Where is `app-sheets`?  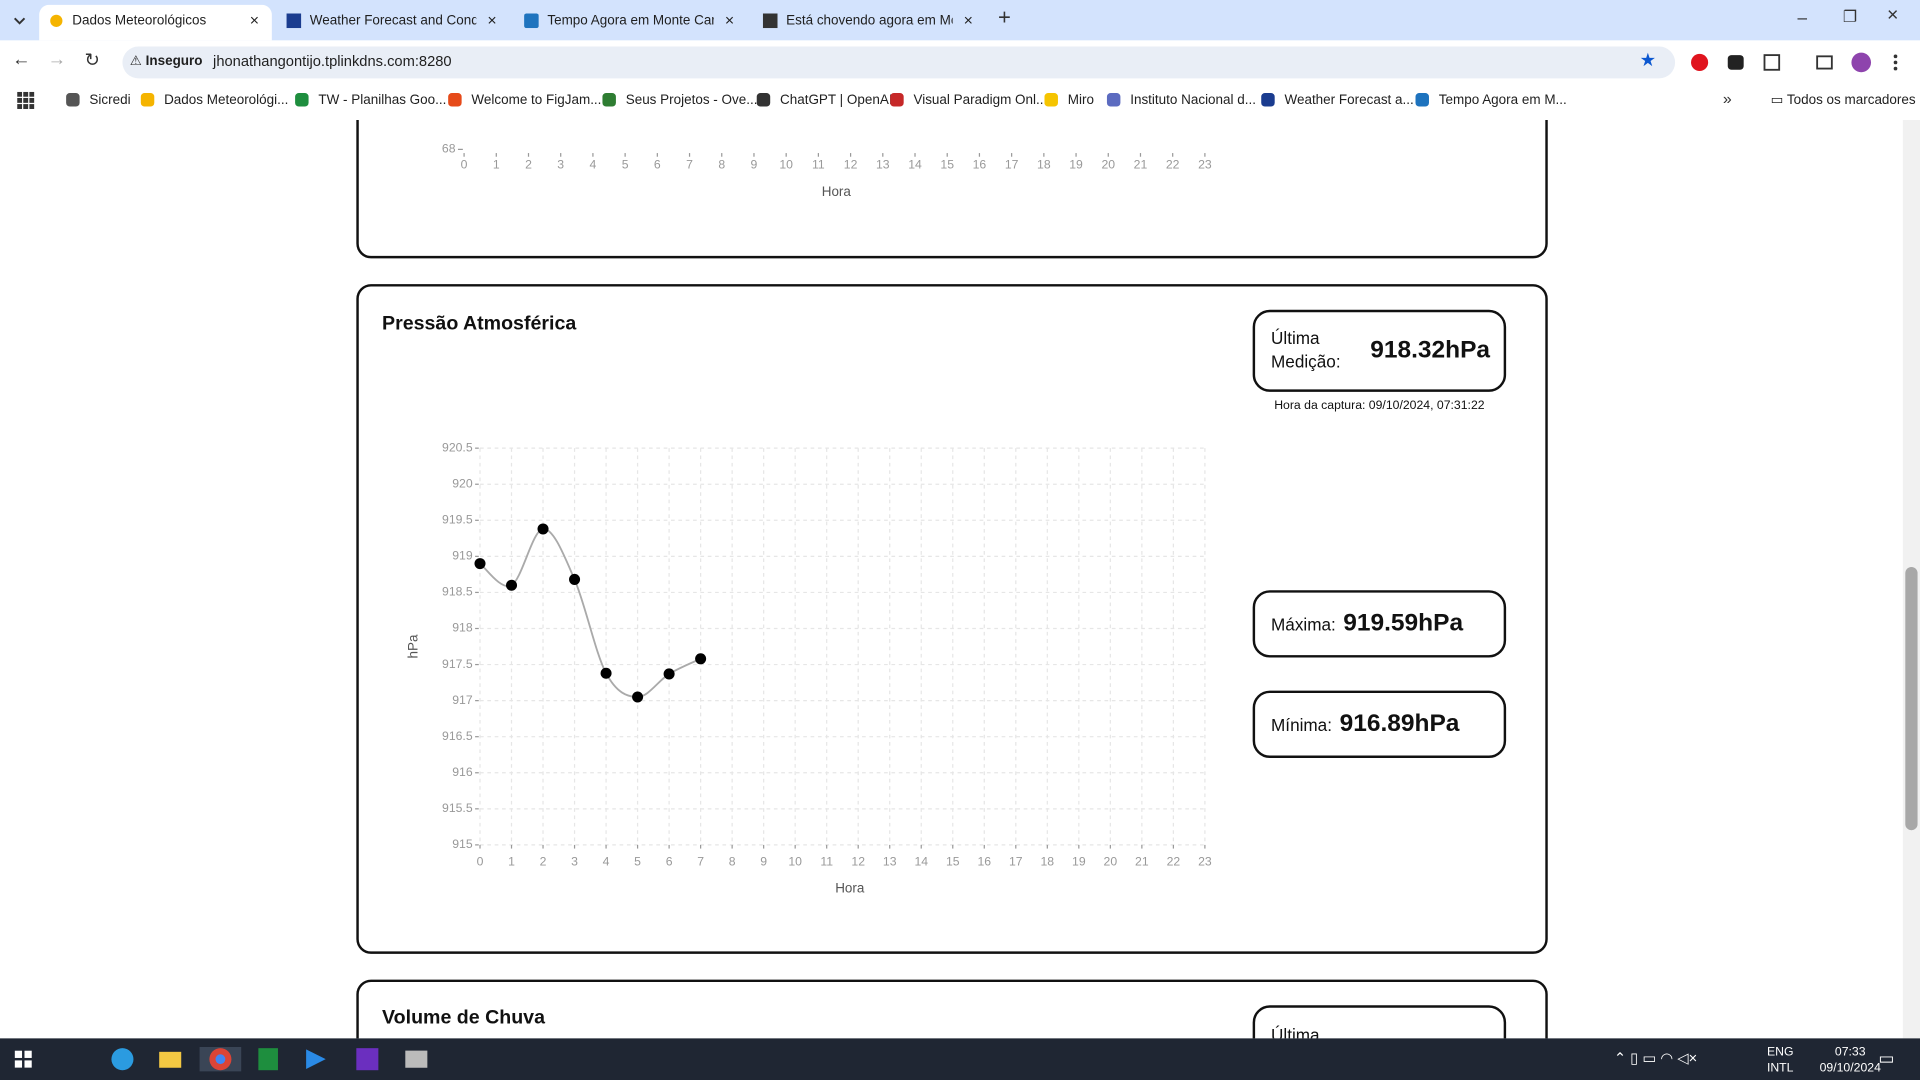
app-sheets is located at coordinates (268, 1059).